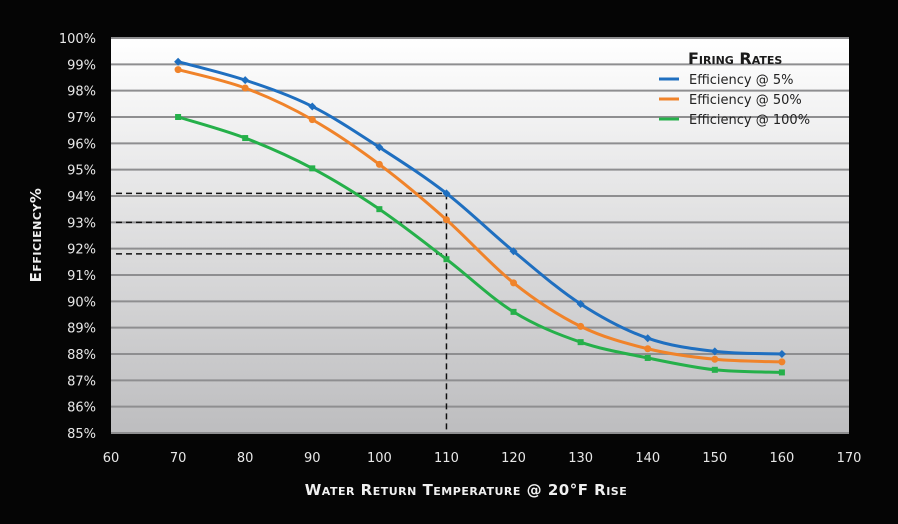 This screenshot has width=898, height=524. What do you see at coordinates (714, 458) in the screenshot?
I see `x-tick-label: 150` at bounding box center [714, 458].